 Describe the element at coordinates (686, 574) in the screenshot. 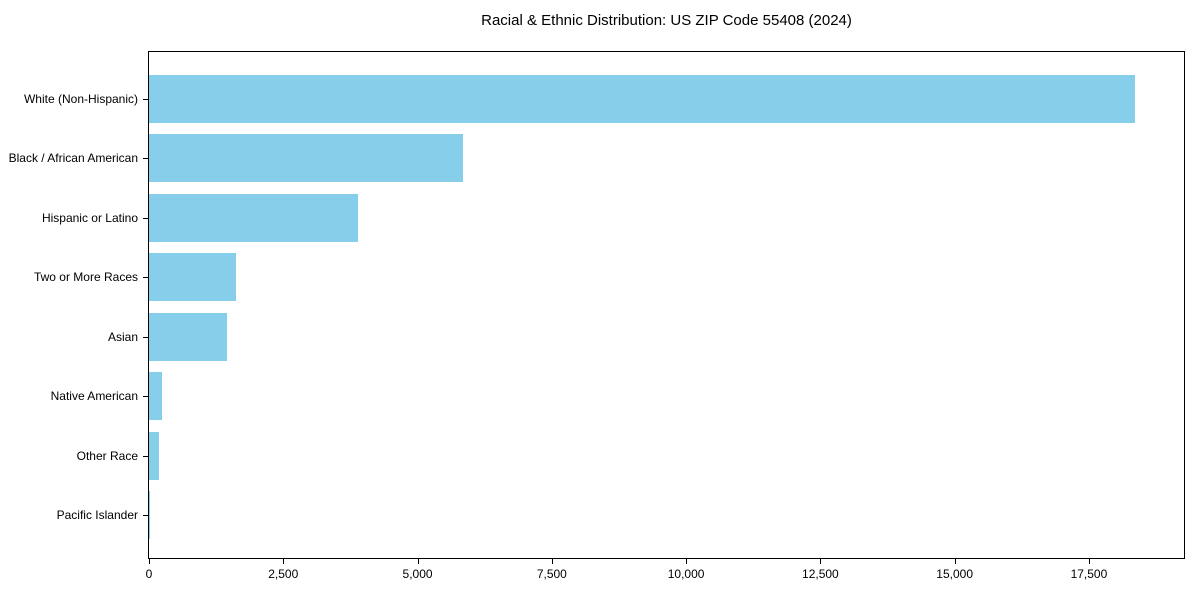

I see `x-tick-label: 10,000` at that location.